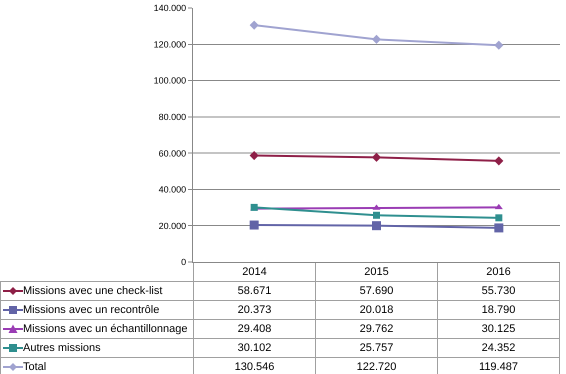 The height and width of the screenshot is (374, 566). I want to click on data-label: 20.373, so click(255, 310).